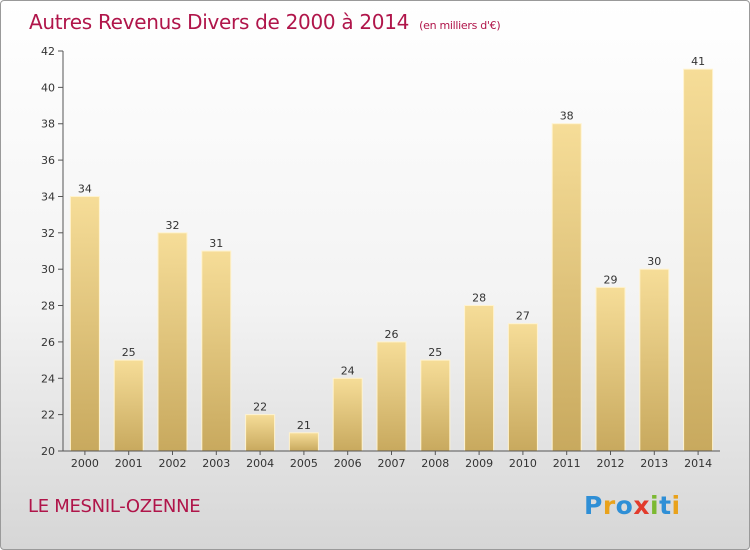 The width and height of the screenshot is (750, 550). What do you see at coordinates (698, 61) in the screenshot?
I see `data-label: 41` at bounding box center [698, 61].